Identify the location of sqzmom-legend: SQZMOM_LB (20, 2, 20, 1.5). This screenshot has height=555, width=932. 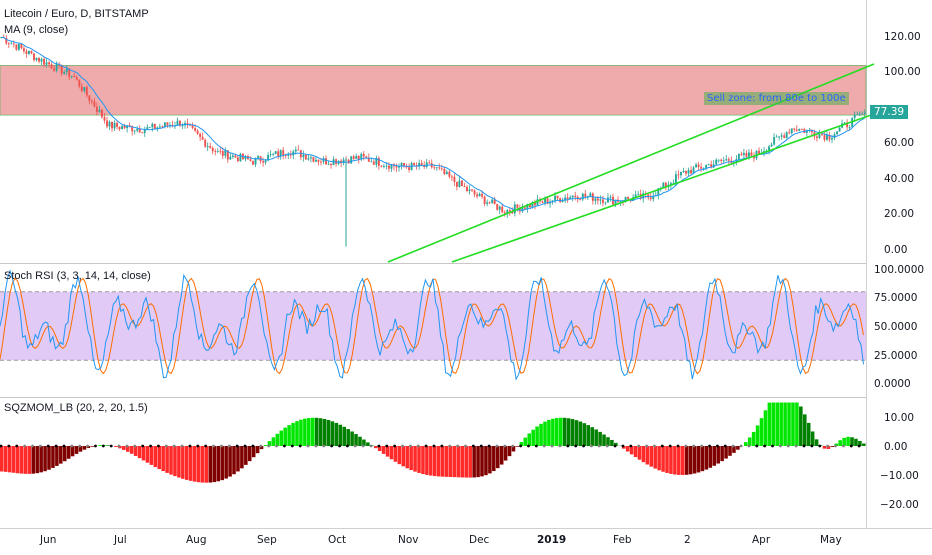
(76, 408).